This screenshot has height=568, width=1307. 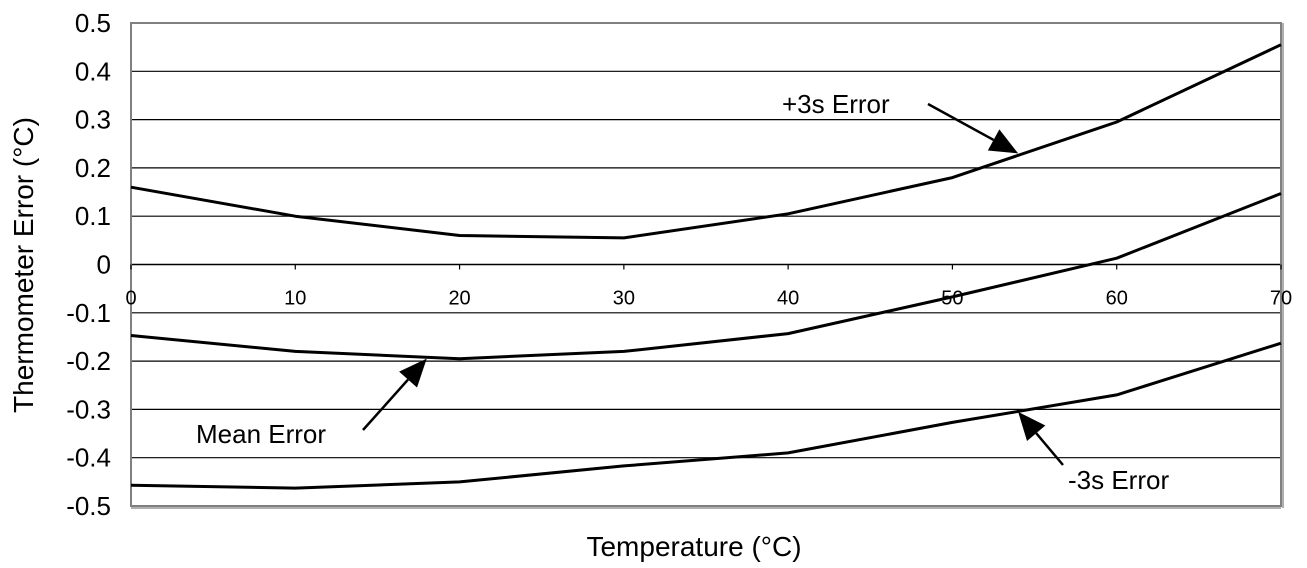 What do you see at coordinates (88, 506) in the screenshot?
I see `y-tick-label: -0.5` at bounding box center [88, 506].